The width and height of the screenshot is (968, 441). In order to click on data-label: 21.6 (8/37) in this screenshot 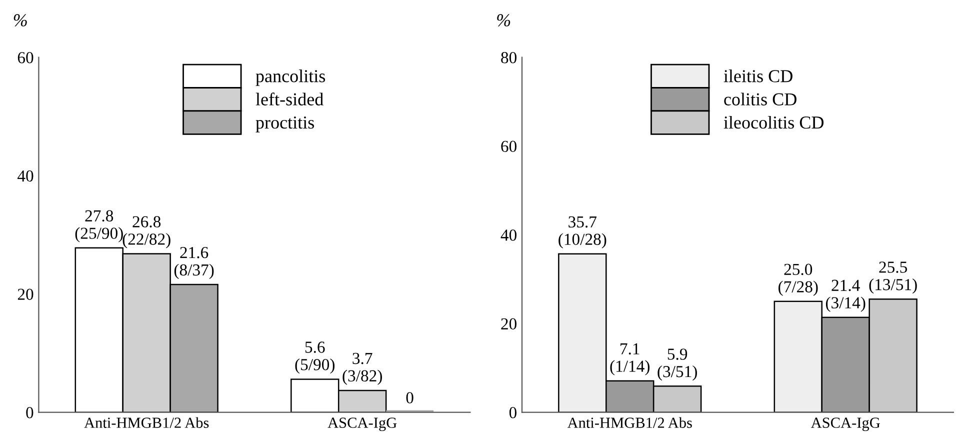, I will do `click(194, 262)`.